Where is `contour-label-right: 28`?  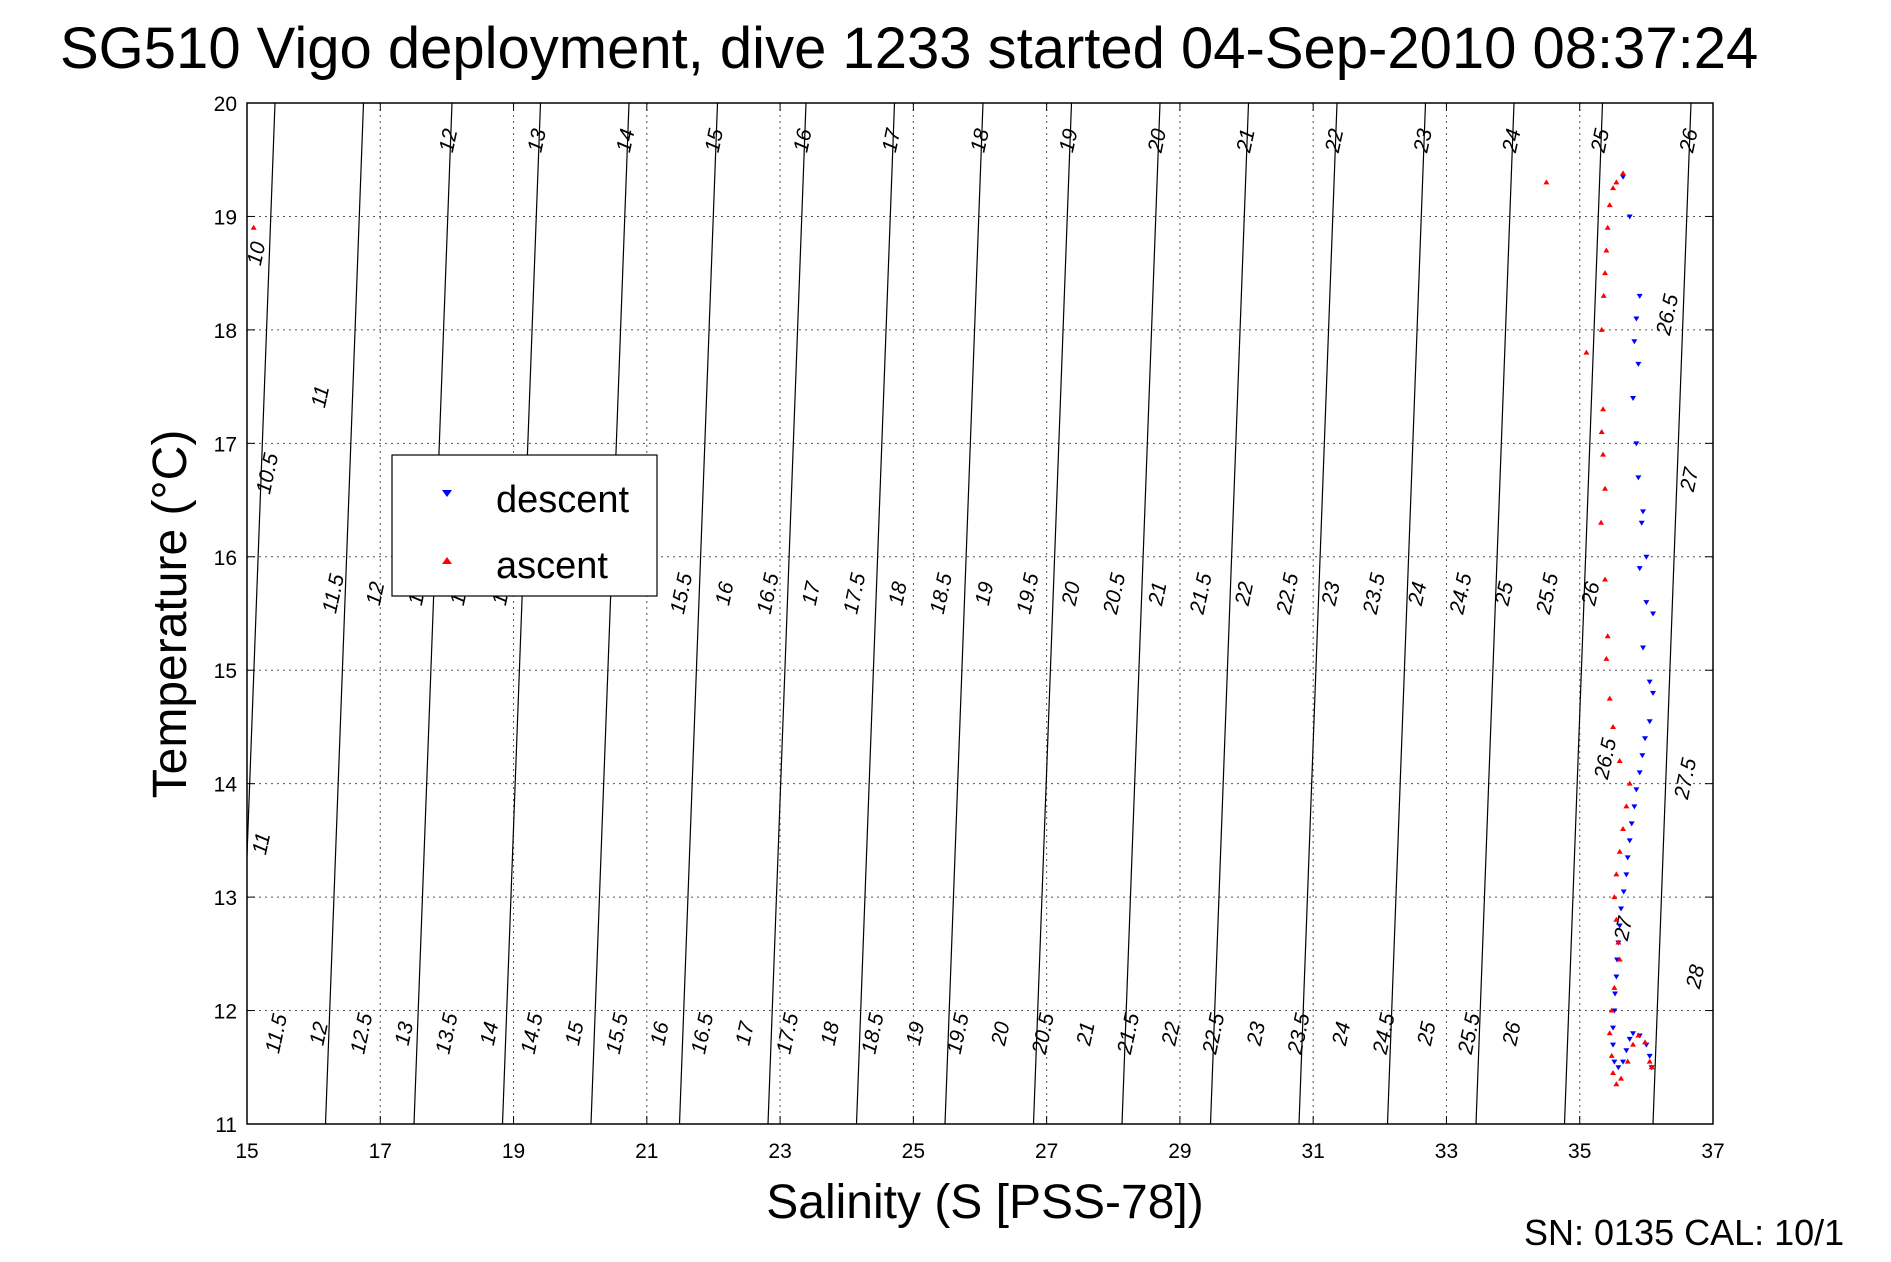
contour-label-right: 28 is located at coordinates (1696, 977).